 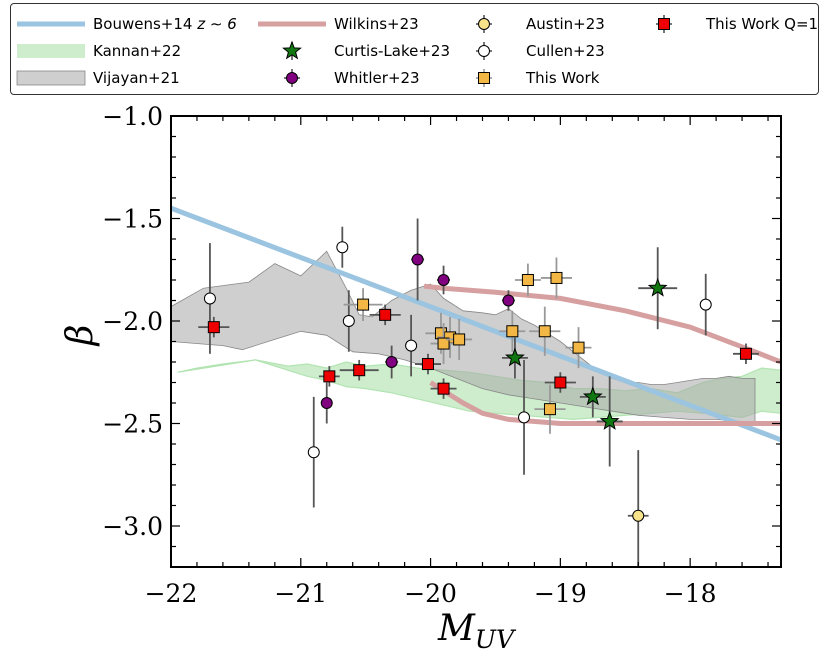 I want to click on legend-entry-whitler: Whitler+23, so click(x=338, y=78).